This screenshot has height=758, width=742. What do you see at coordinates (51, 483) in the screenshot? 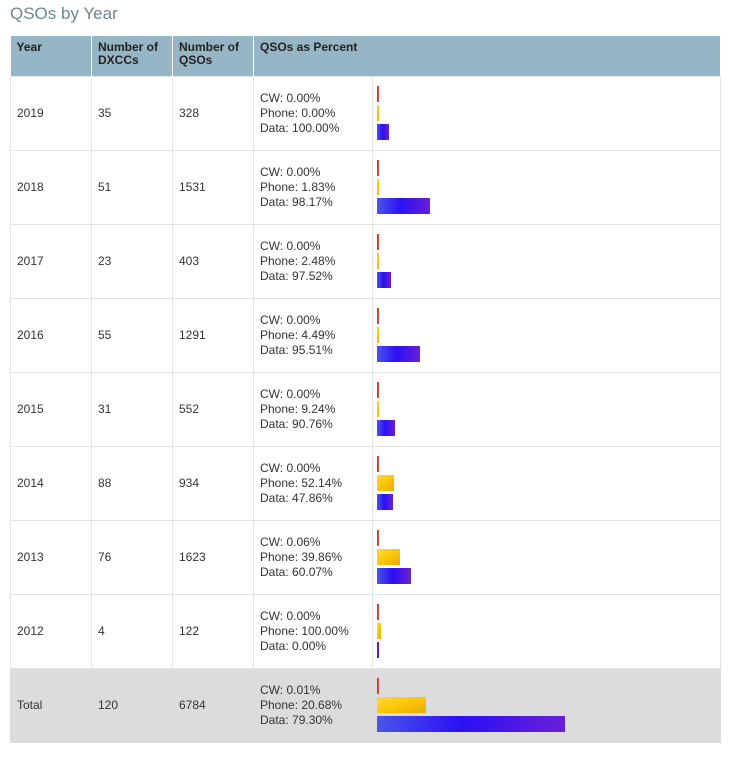
I see `year-cell: 2014` at bounding box center [51, 483].